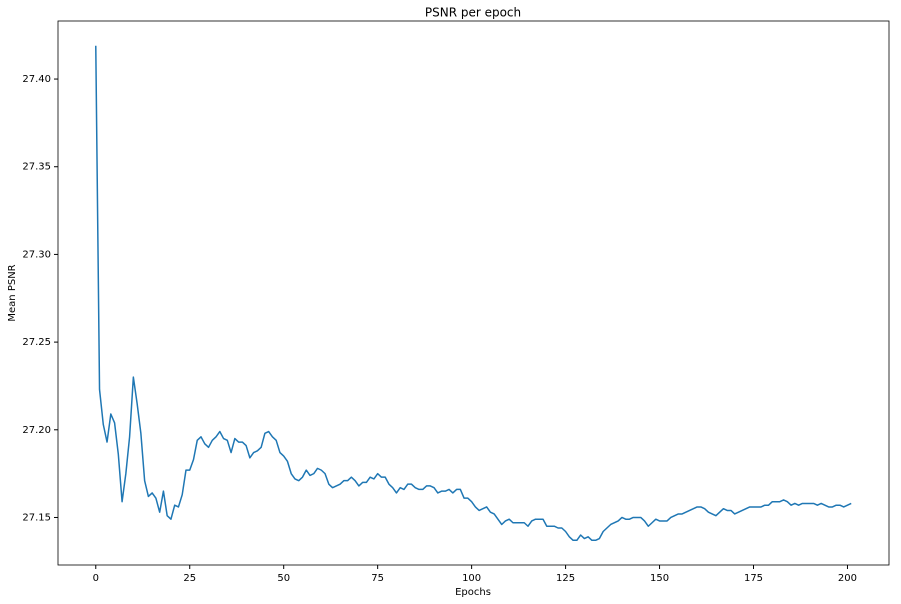 This screenshot has height=604, width=901. I want to click on x-tick-label: 75, so click(377, 578).